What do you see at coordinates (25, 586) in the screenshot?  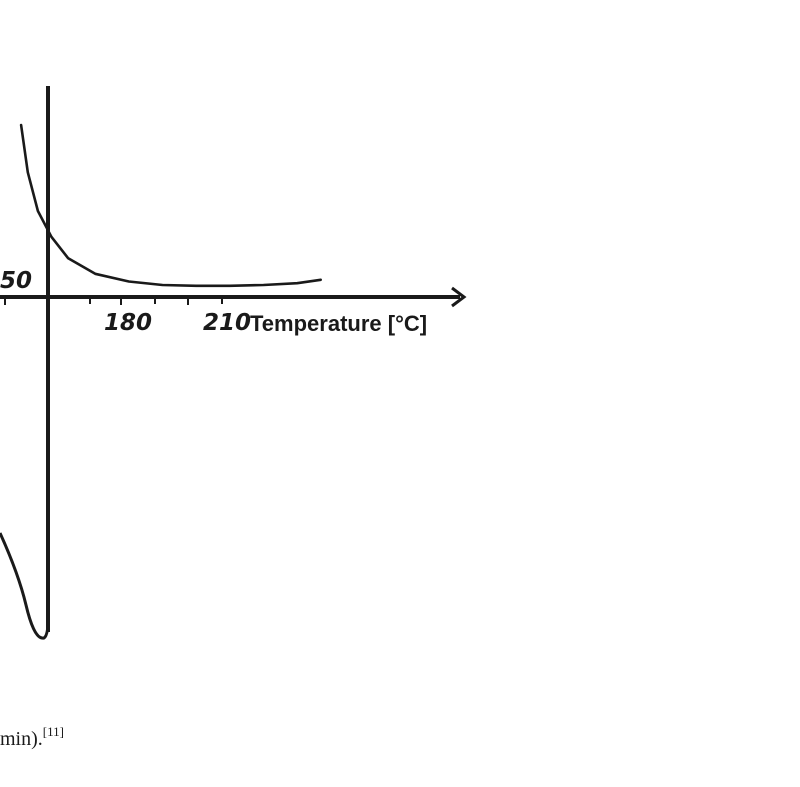 I see `endotherm-trough-line` at bounding box center [25, 586].